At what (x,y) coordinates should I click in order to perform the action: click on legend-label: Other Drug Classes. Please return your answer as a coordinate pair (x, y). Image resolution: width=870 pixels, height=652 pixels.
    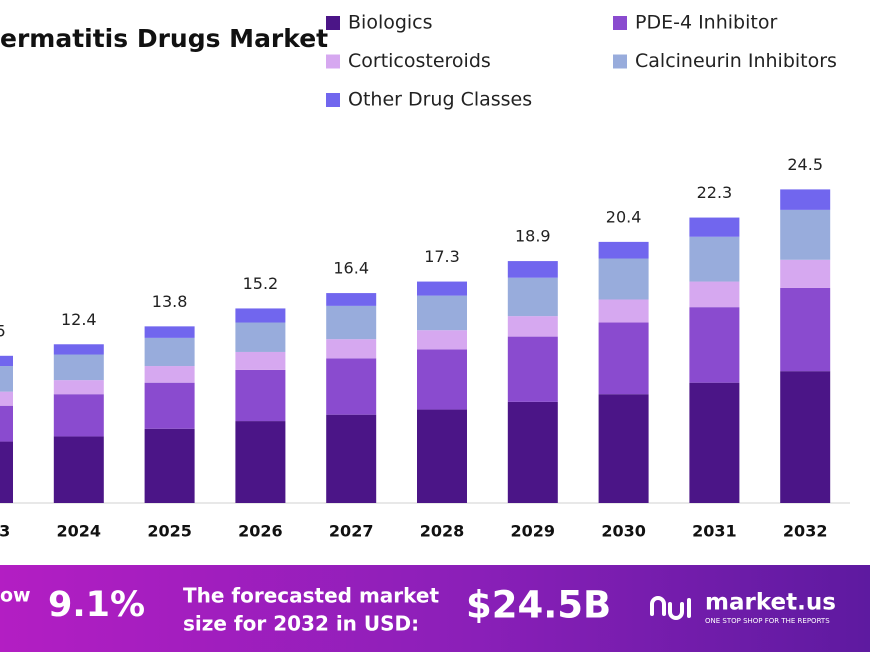
    Looking at the image, I should click on (440, 100).